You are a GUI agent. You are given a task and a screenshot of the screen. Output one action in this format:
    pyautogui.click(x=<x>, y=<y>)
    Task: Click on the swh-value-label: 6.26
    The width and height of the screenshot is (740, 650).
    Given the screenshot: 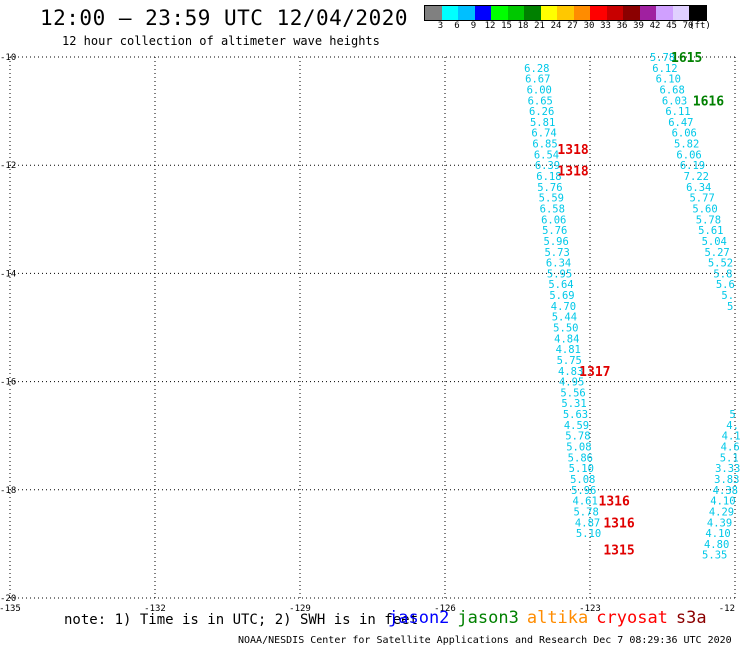 What is the action you would take?
    pyautogui.click(x=541, y=112)
    